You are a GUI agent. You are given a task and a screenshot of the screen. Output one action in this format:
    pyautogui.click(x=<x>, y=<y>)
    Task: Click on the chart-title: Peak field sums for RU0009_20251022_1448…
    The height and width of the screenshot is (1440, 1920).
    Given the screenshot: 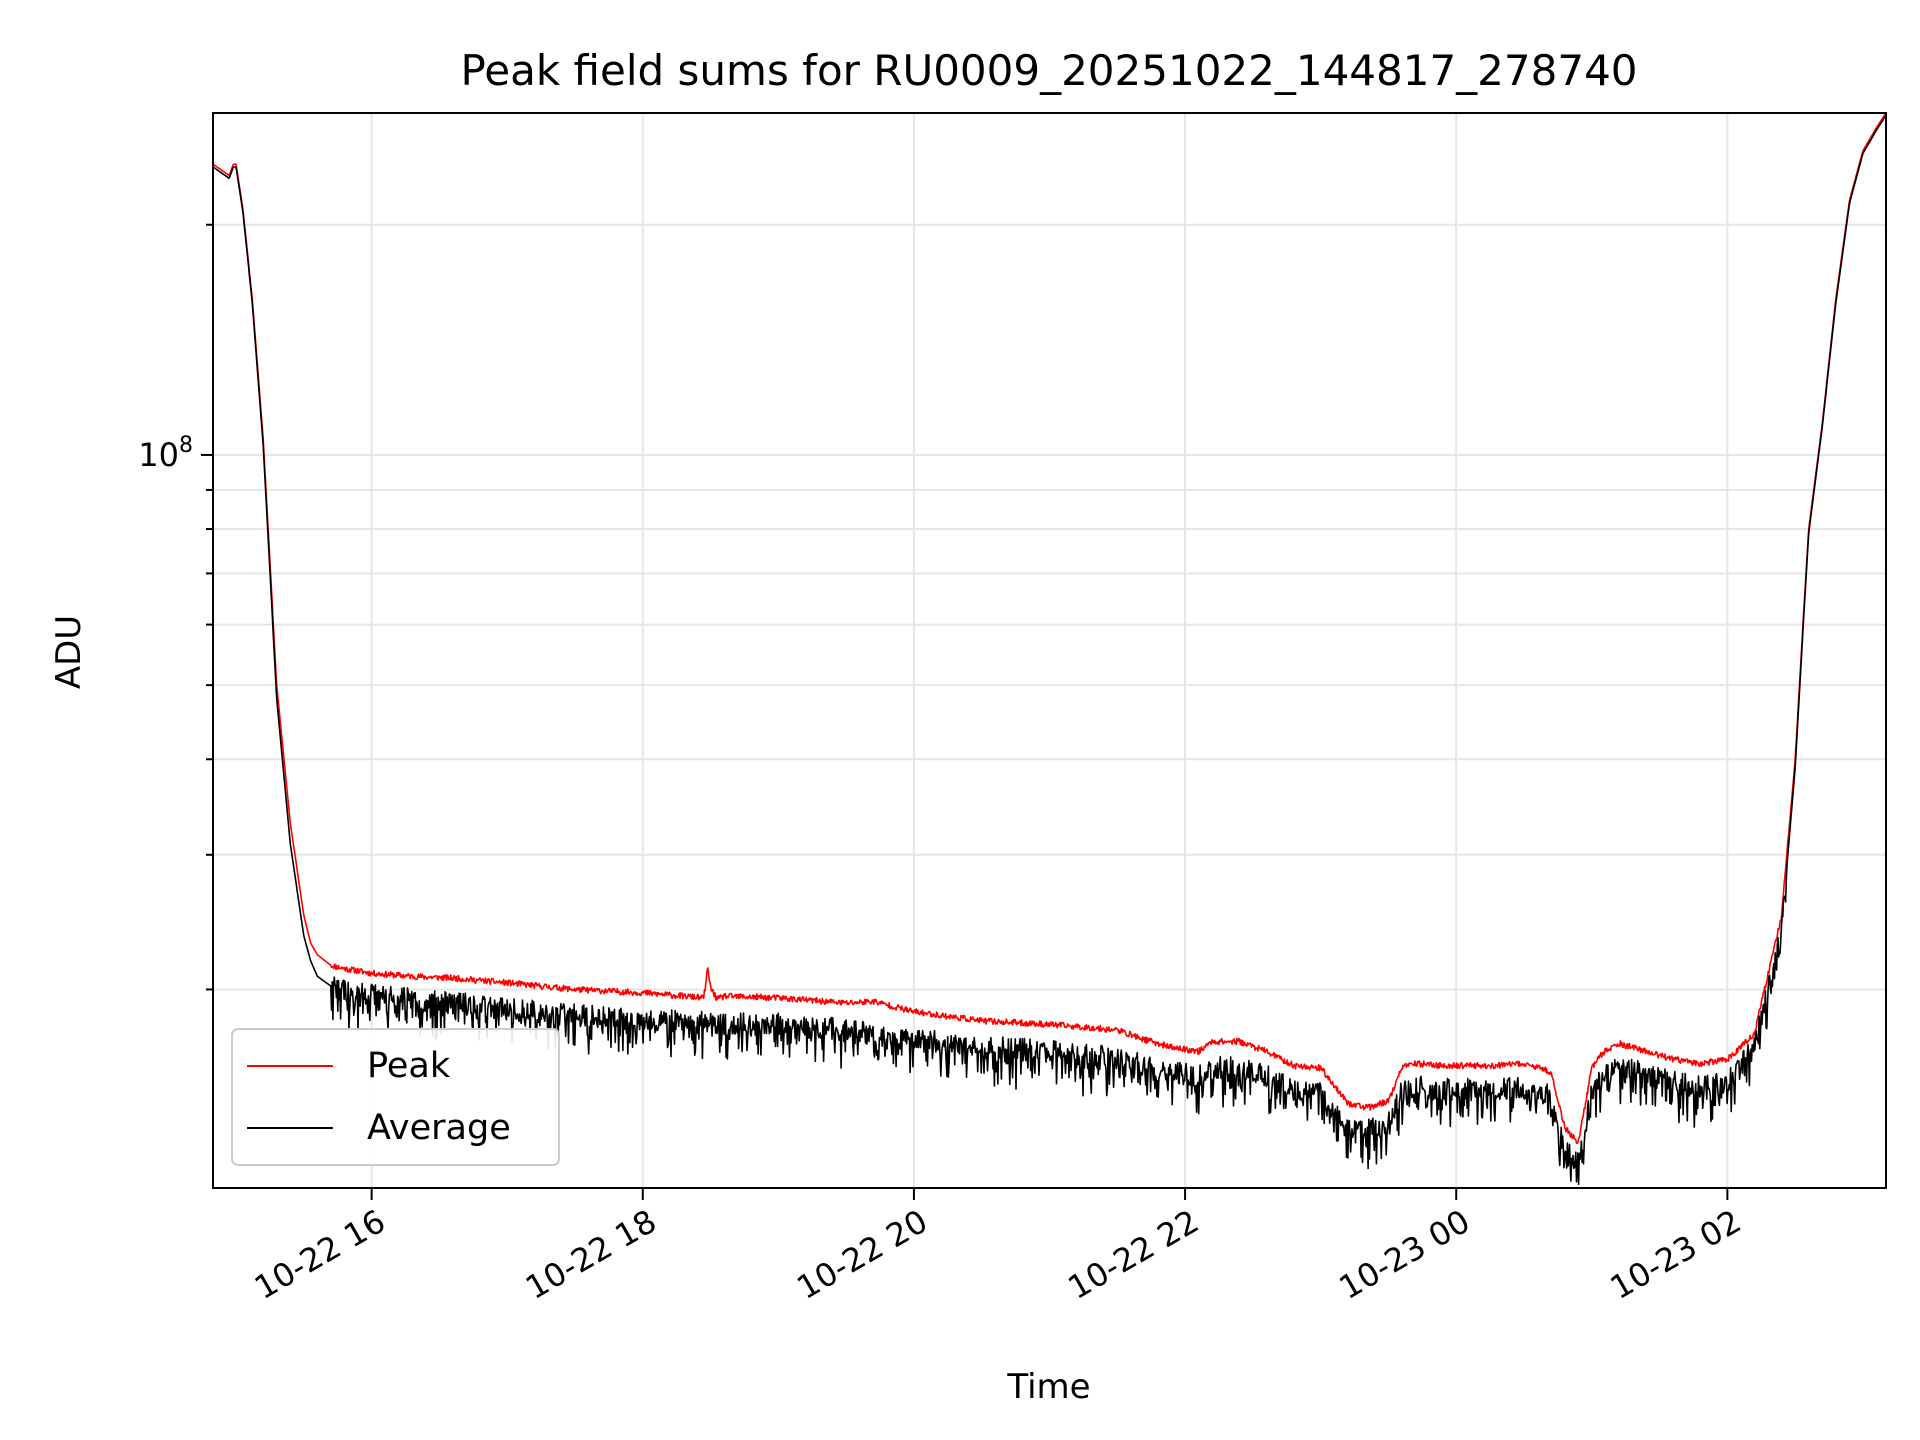 What is the action you would take?
    pyautogui.click(x=1048, y=70)
    